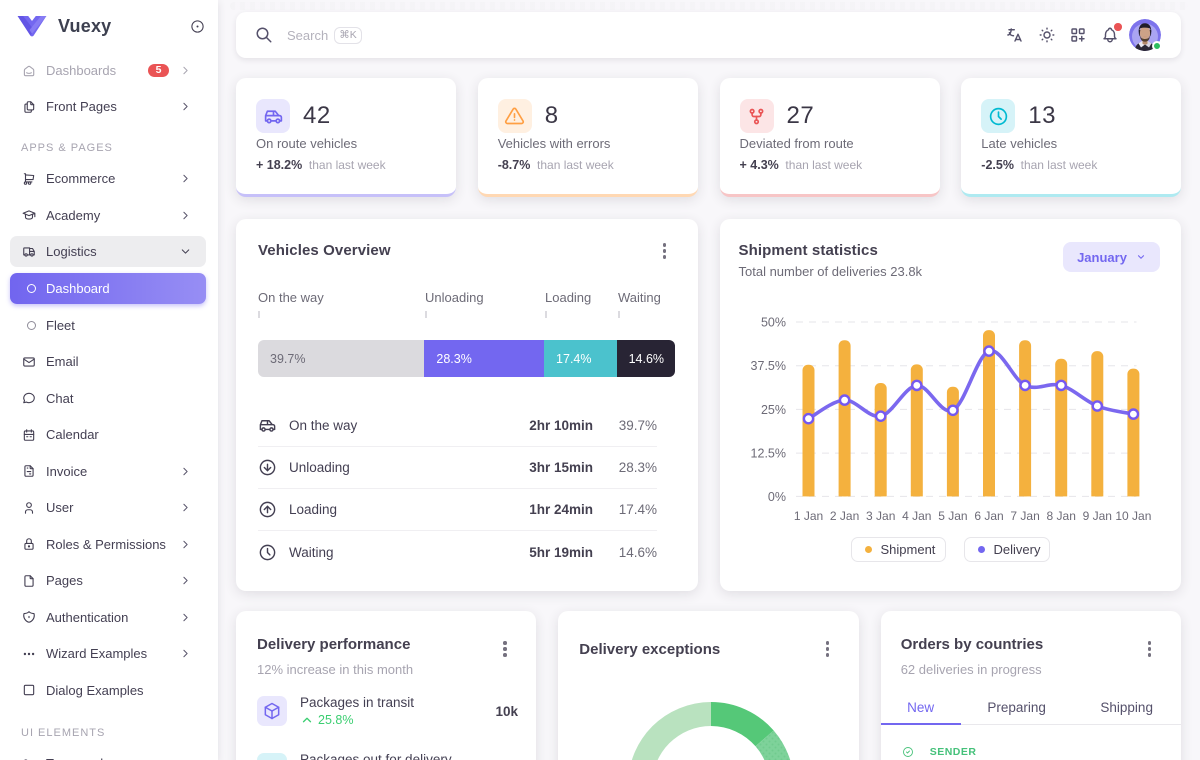 Image resolution: width=1200 pixels, height=760 pixels. Describe the element at coordinates (776, 497) in the screenshot. I see `svg-text: 0%` at that location.